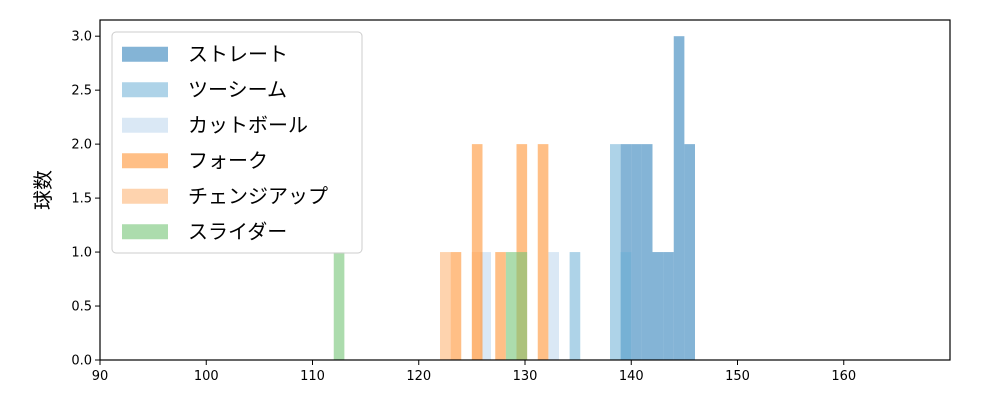 This screenshot has height=400, width=1000. I want to click on legend-label: フォーク, so click(228, 160).